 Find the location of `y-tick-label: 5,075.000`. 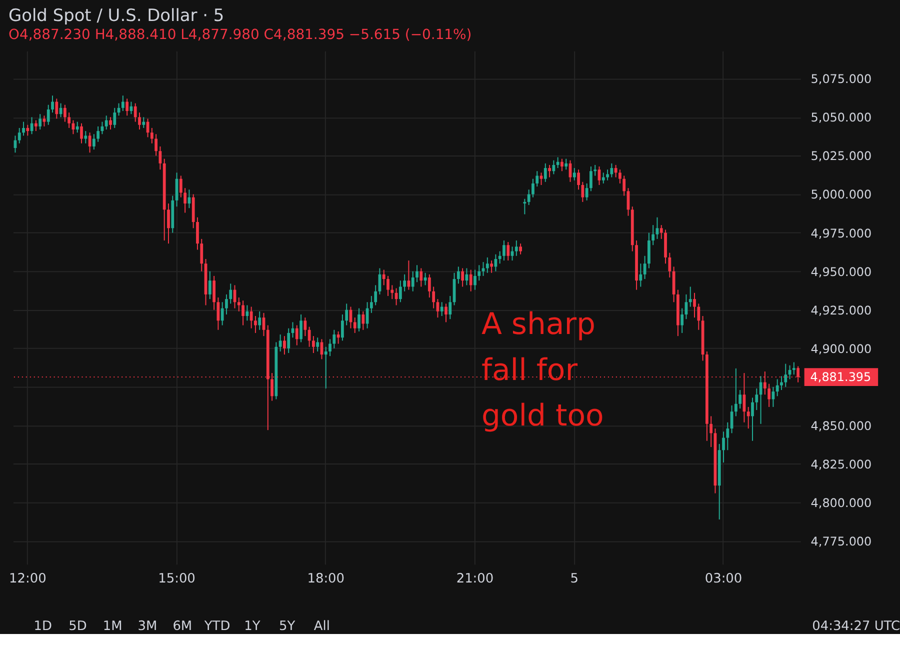

y-tick-label: 5,075.000 is located at coordinates (841, 79).